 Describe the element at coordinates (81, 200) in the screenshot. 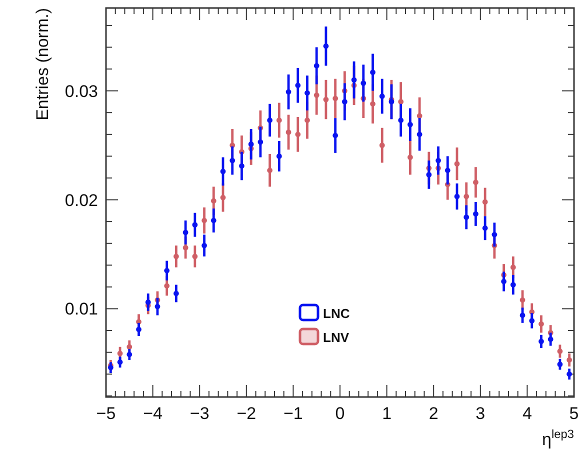

I see `y-tick-label: 0.02` at that location.